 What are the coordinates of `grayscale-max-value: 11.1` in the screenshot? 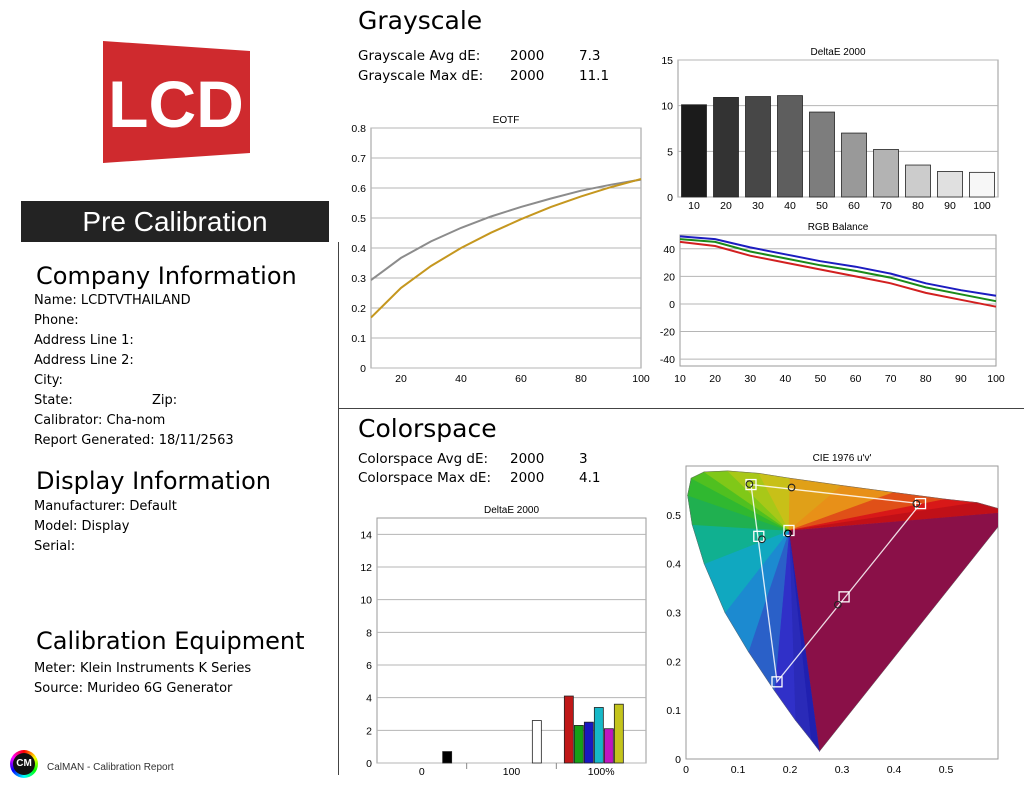 It's located at (594, 76).